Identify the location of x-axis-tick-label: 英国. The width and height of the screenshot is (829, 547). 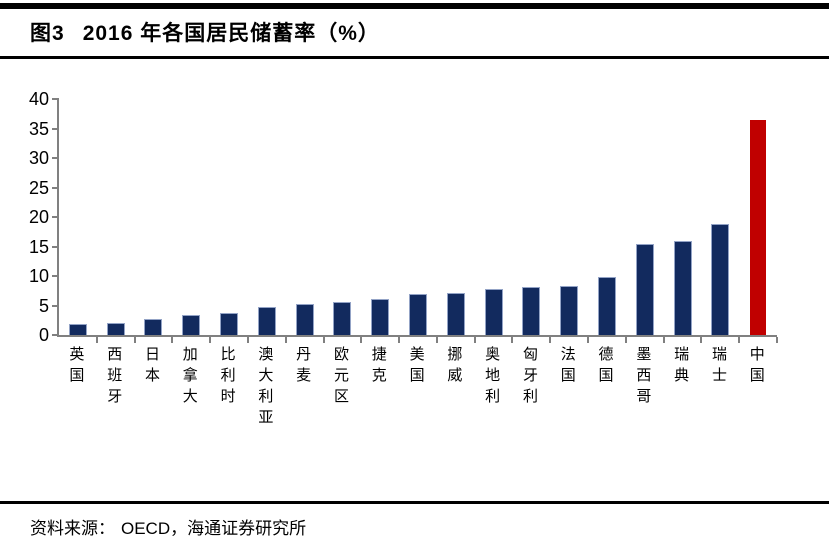
(76, 367).